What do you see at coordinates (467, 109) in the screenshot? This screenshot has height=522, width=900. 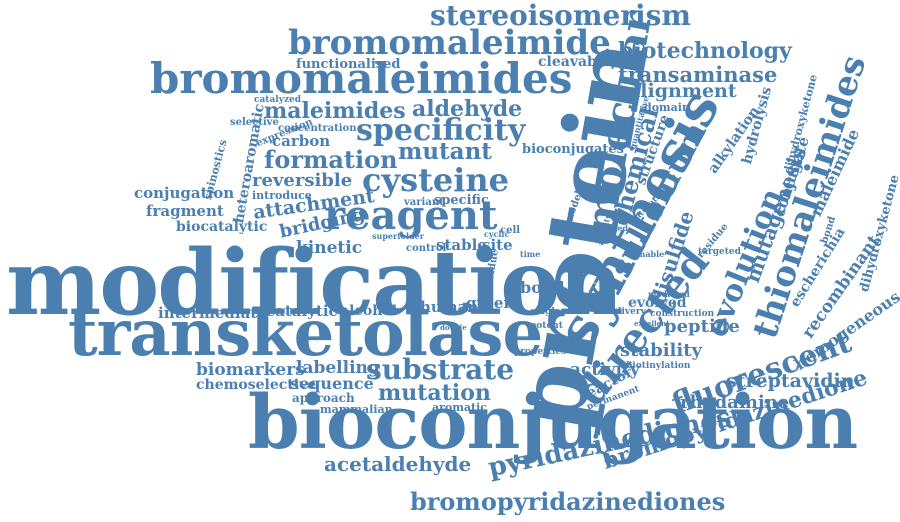 I see `word-aldehyde: aldehyde` at bounding box center [467, 109].